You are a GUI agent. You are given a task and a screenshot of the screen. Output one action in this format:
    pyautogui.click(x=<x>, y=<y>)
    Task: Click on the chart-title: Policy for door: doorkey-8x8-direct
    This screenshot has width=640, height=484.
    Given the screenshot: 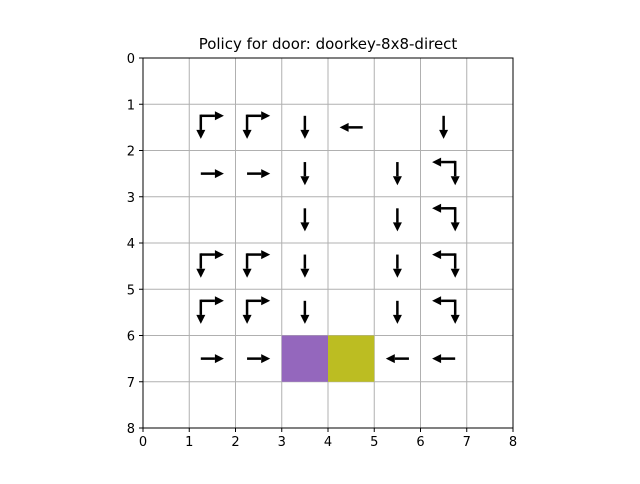 What is the action you would take?
    pyautogui.click(x=328, y=44)
    